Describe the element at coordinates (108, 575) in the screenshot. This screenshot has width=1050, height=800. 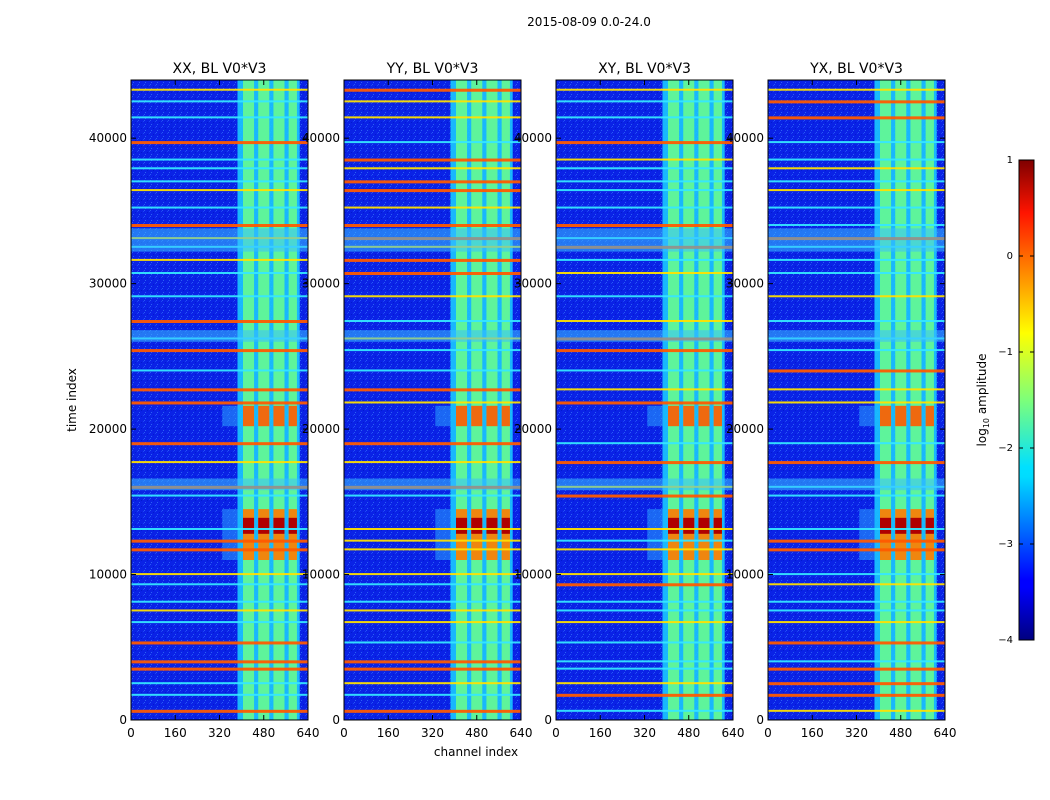
I see `y-tick-label: 10000` at that location.